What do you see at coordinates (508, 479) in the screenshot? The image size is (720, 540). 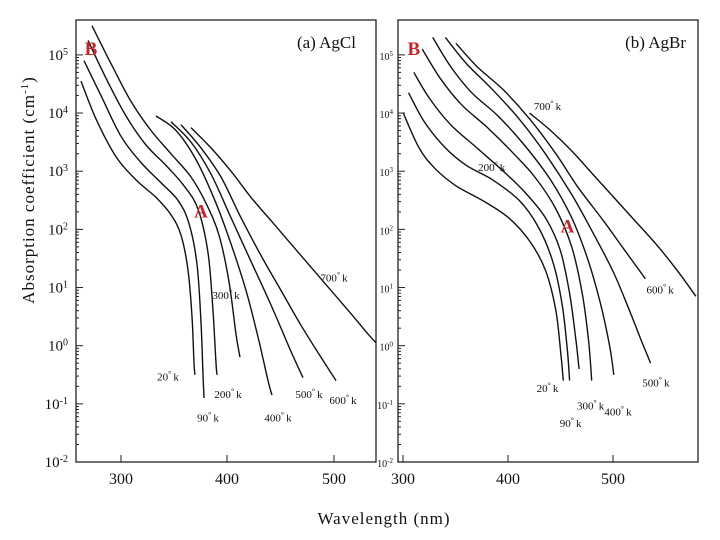 I see `agbr-xtick-label: 400` at bounding box center [508, 479].